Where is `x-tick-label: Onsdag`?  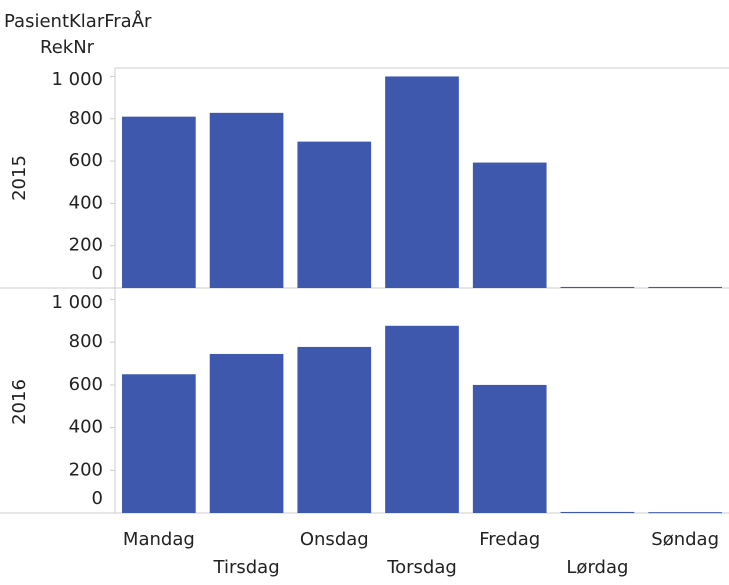
x-tick-label: Onsdag is located at coordinates (334, 539).